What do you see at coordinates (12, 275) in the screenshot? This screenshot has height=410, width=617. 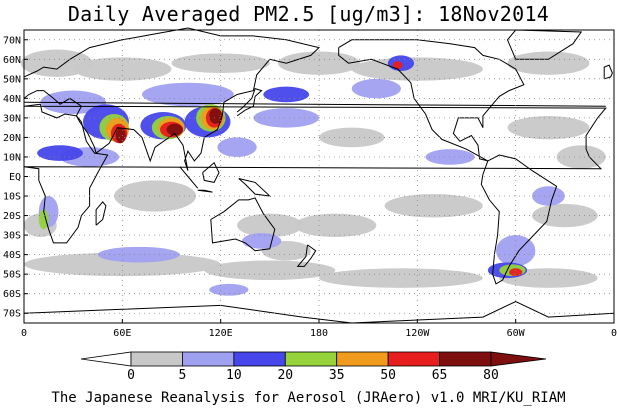 I see `latitude-tick-label: 50S` at bounding box center [12, 275].